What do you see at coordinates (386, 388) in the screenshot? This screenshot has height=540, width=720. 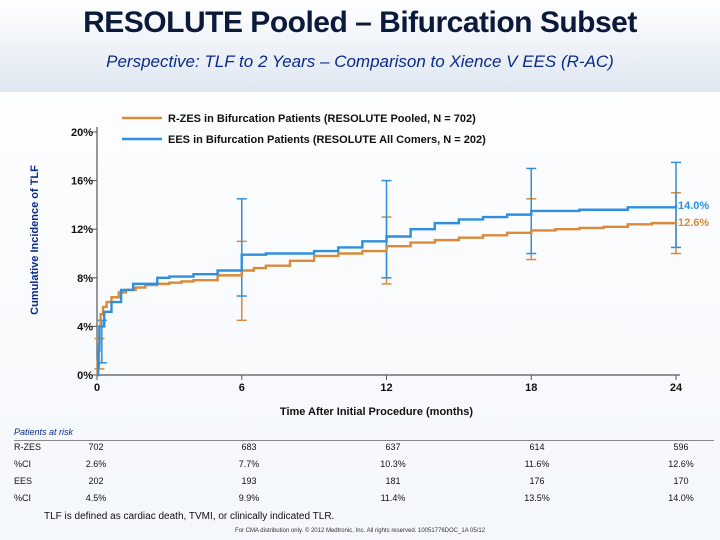 I see `x-tick-label: 12` at bounding box center [386, 388].